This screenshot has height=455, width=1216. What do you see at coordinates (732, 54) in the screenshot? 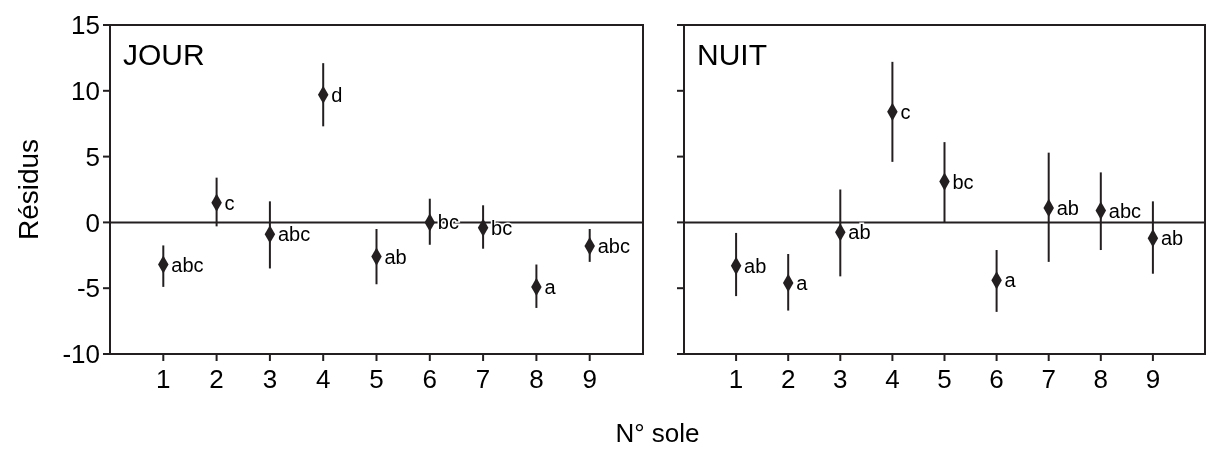
I see `chart-title: NUIT` at bounding box center [732, 54].